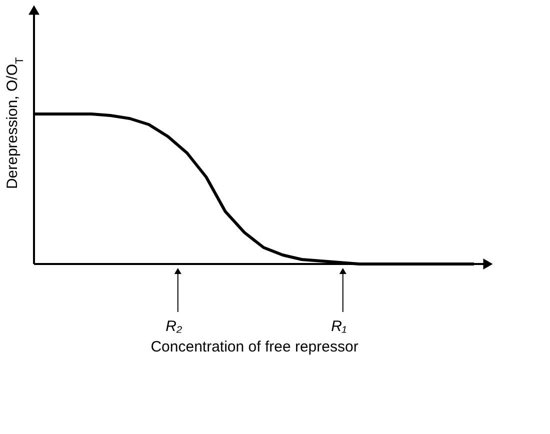 This screenshot has height=434, width=550. Describe the element at coordinates (15, 123) in the screenshot. I see `y-axis-title: Derepression, O/OT` at that location.